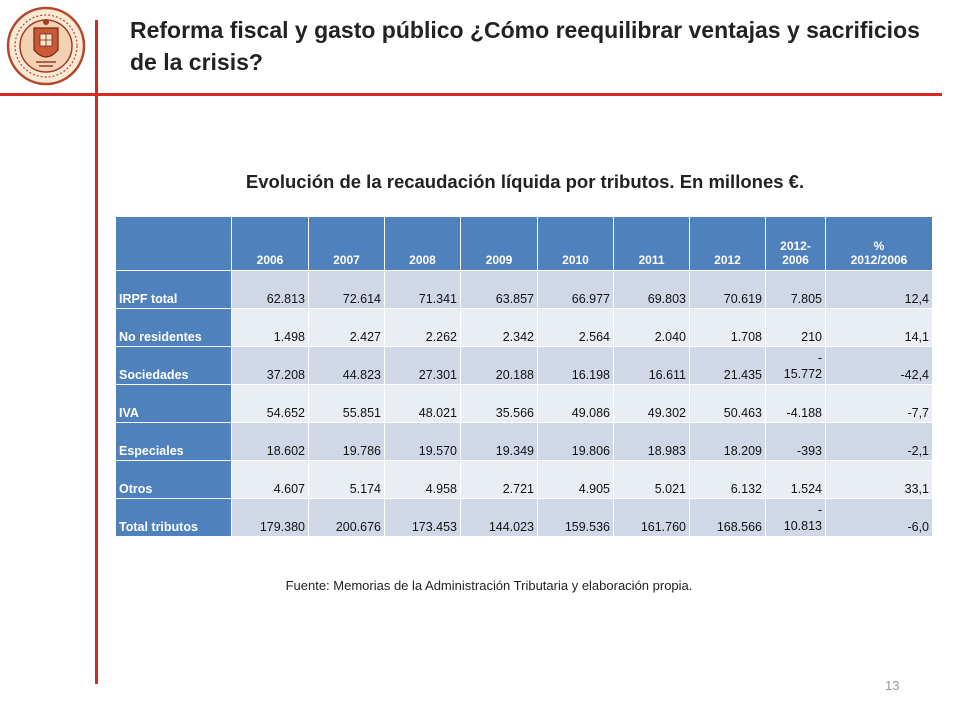 The width and height of the screenshot is (960, 720). I want to click on table-cell: 19.806, so click(575, 441).